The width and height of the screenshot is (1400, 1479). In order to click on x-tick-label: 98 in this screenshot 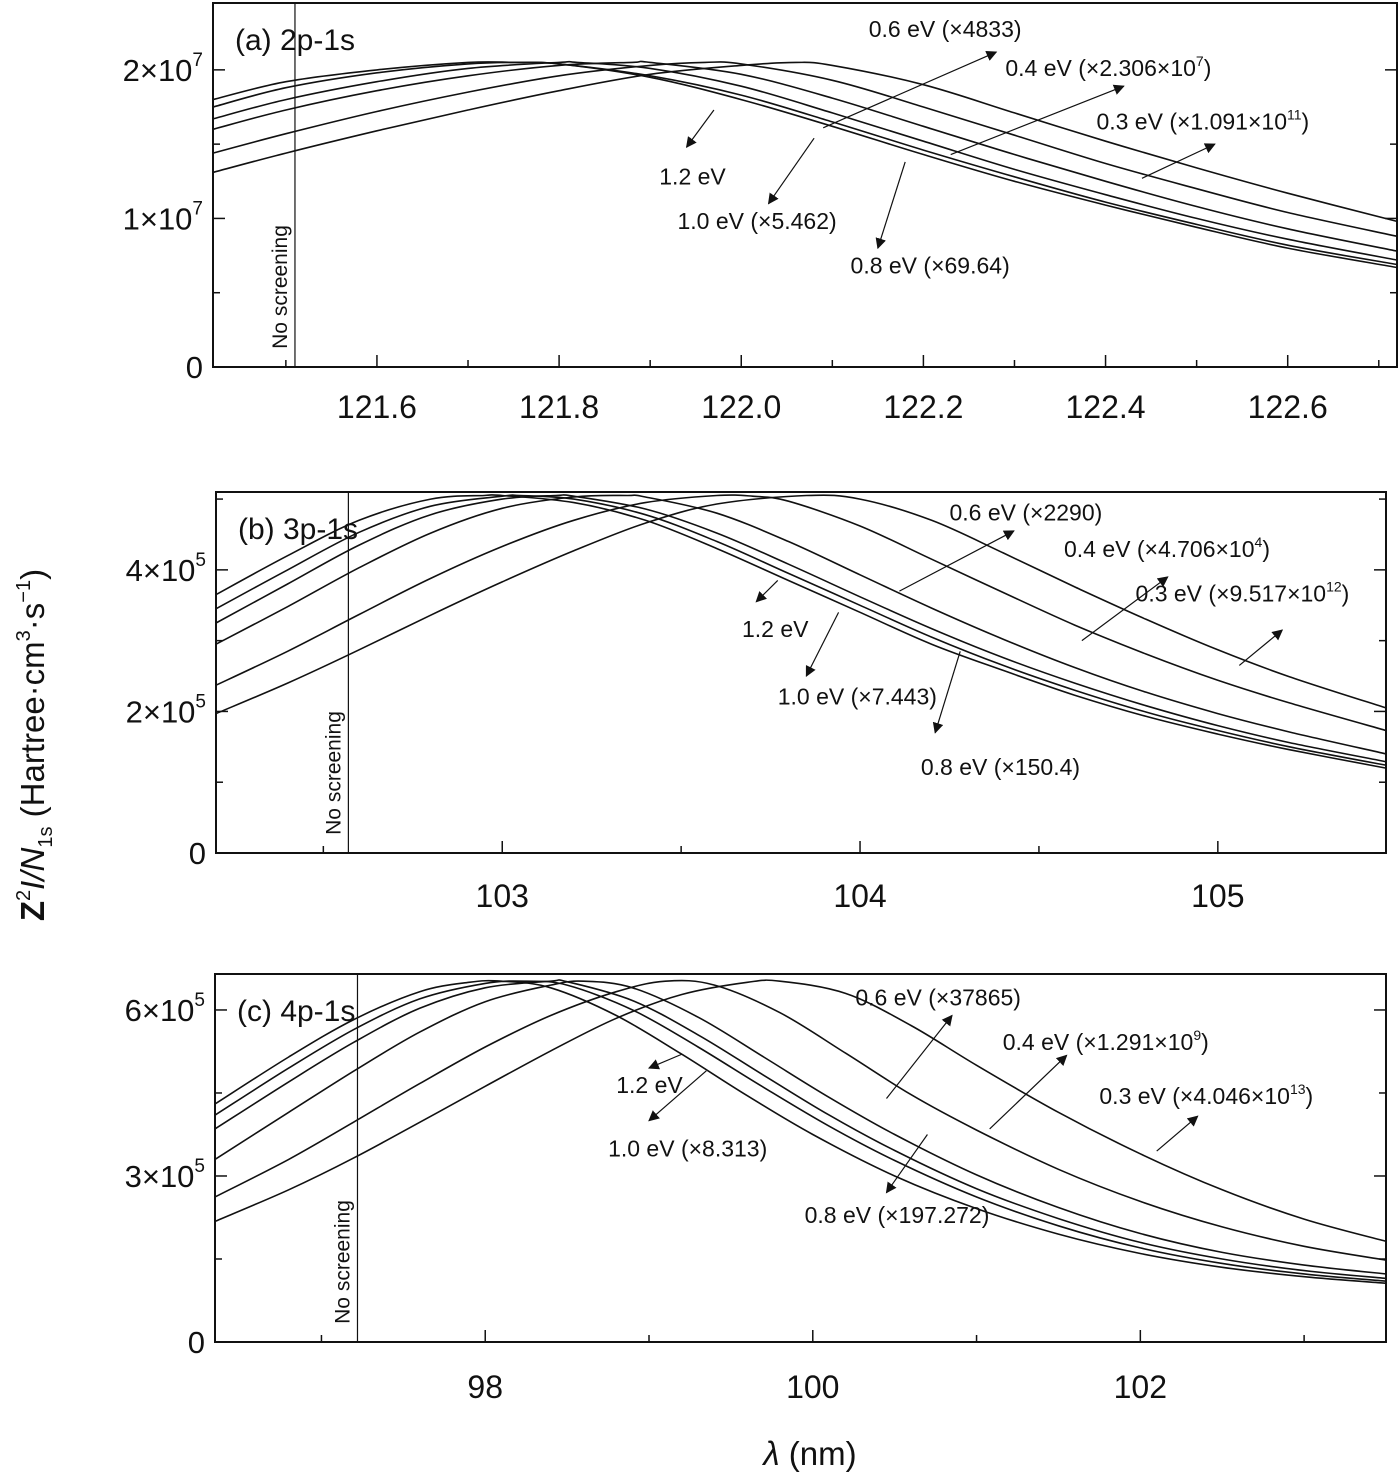, I will do `click(485, 1387)`.